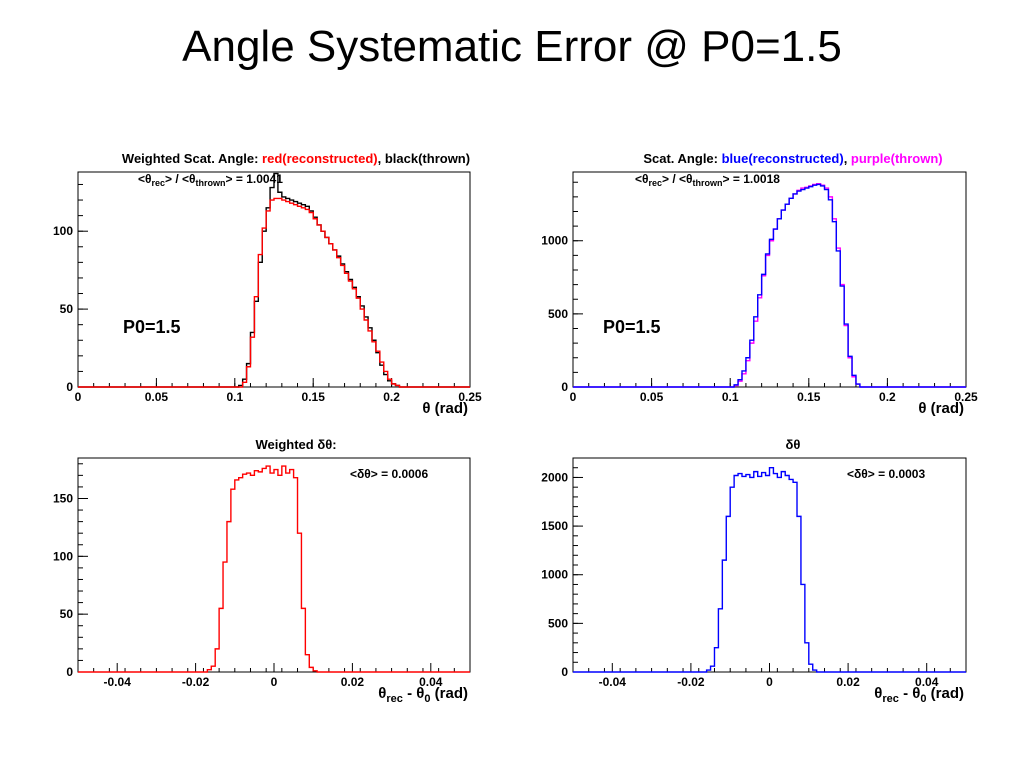 The height and width of the screenshot is (768, 1024). I want to click on chart-title-part: , black(thrown), so click(424, 158).